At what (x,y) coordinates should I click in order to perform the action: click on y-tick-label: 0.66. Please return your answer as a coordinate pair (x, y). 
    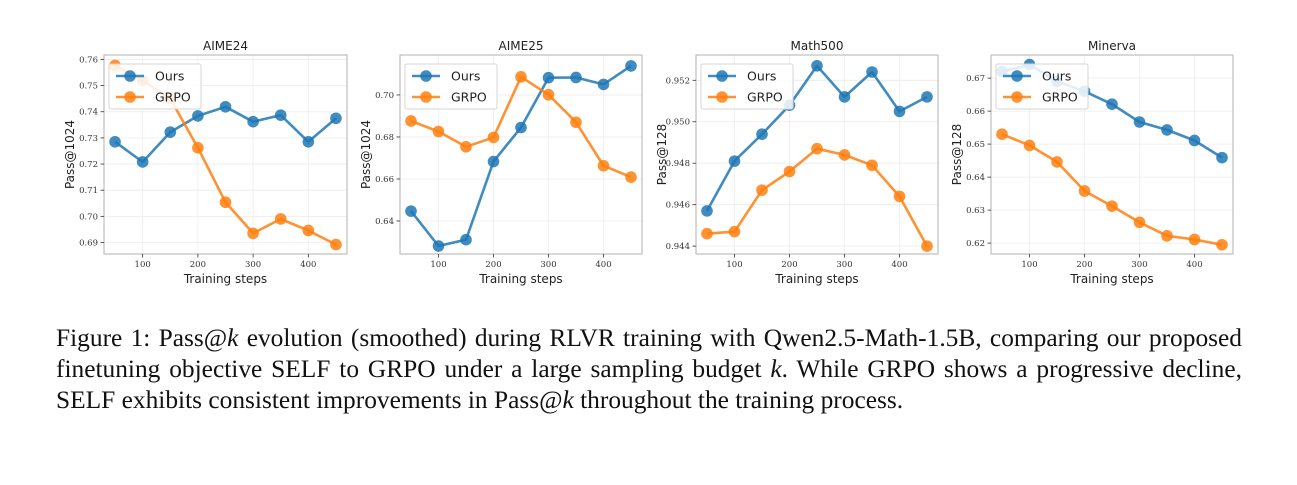
    Looking at the image, I should click on (384, 180).